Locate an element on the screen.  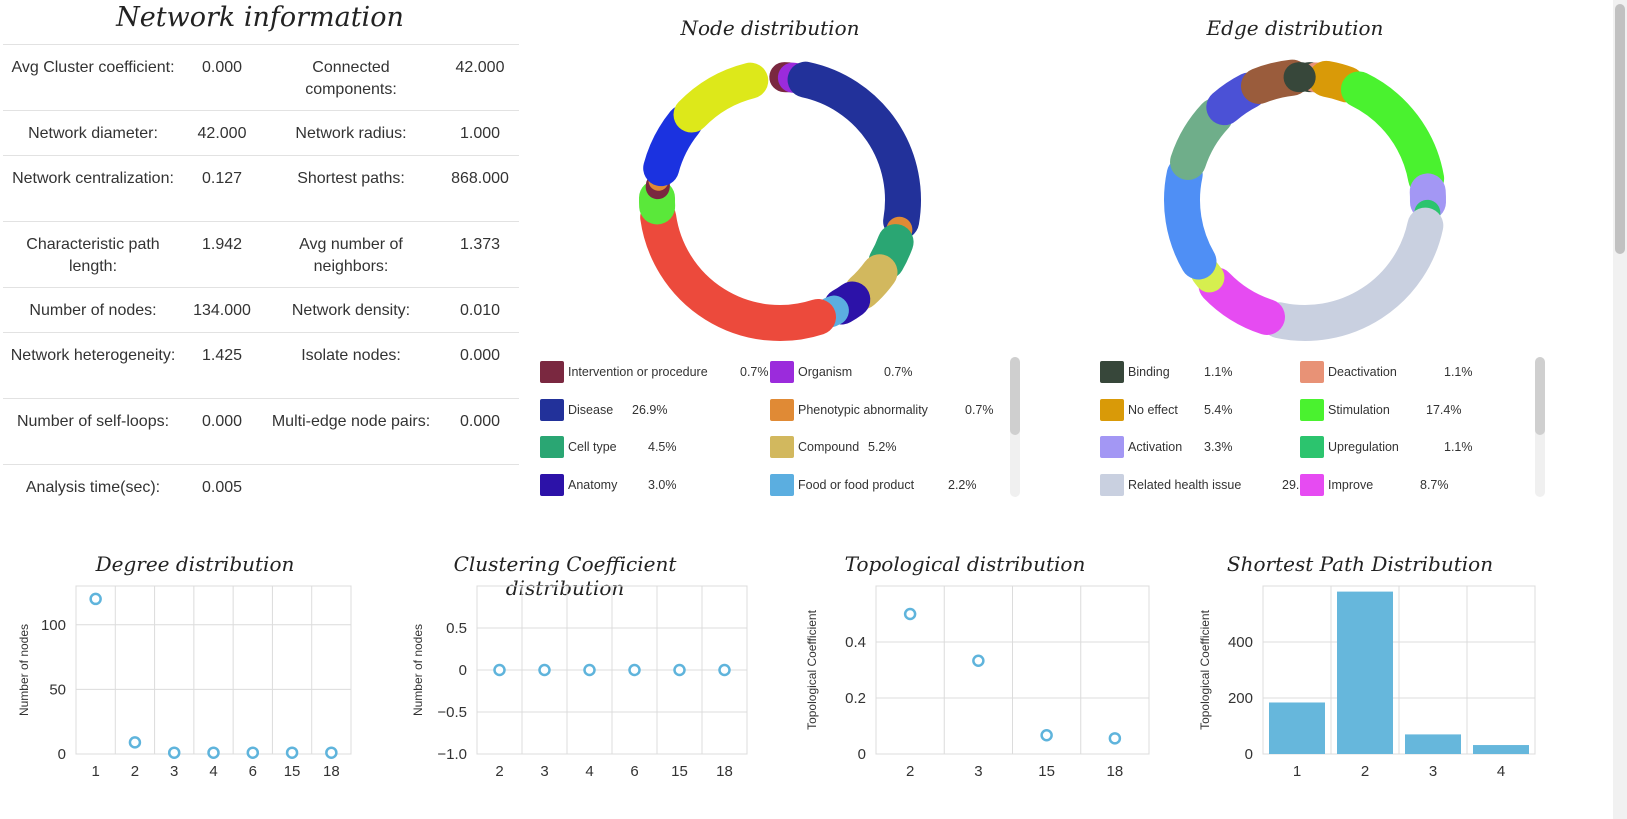
legend-label: Organism is located at coordinates (825, 372).